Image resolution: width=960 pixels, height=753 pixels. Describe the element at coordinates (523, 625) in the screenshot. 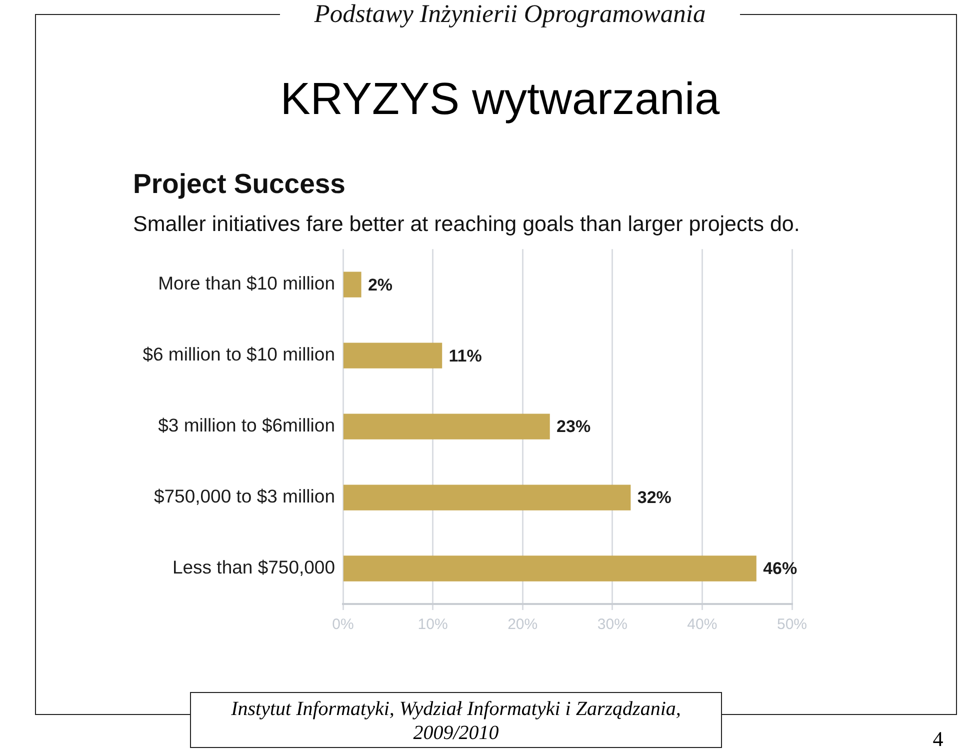

I see `x-tick-label: 20%` at that location.